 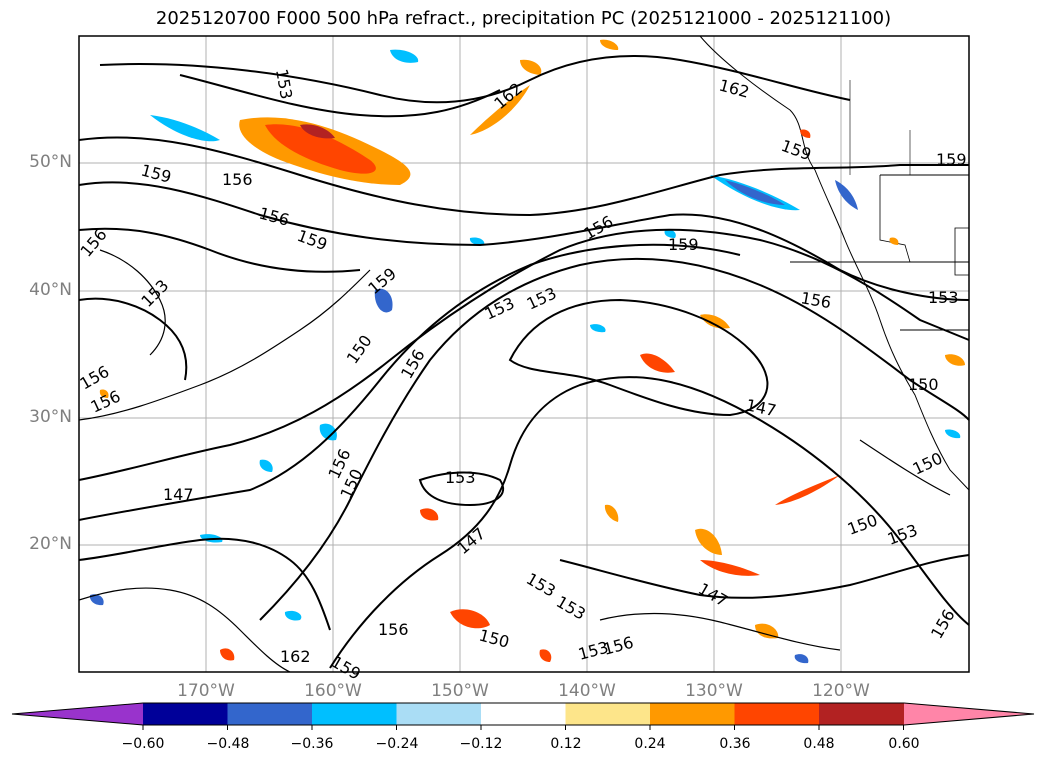 I want to click on lat-label-50n: 50°N, so click(x=50, y=162).